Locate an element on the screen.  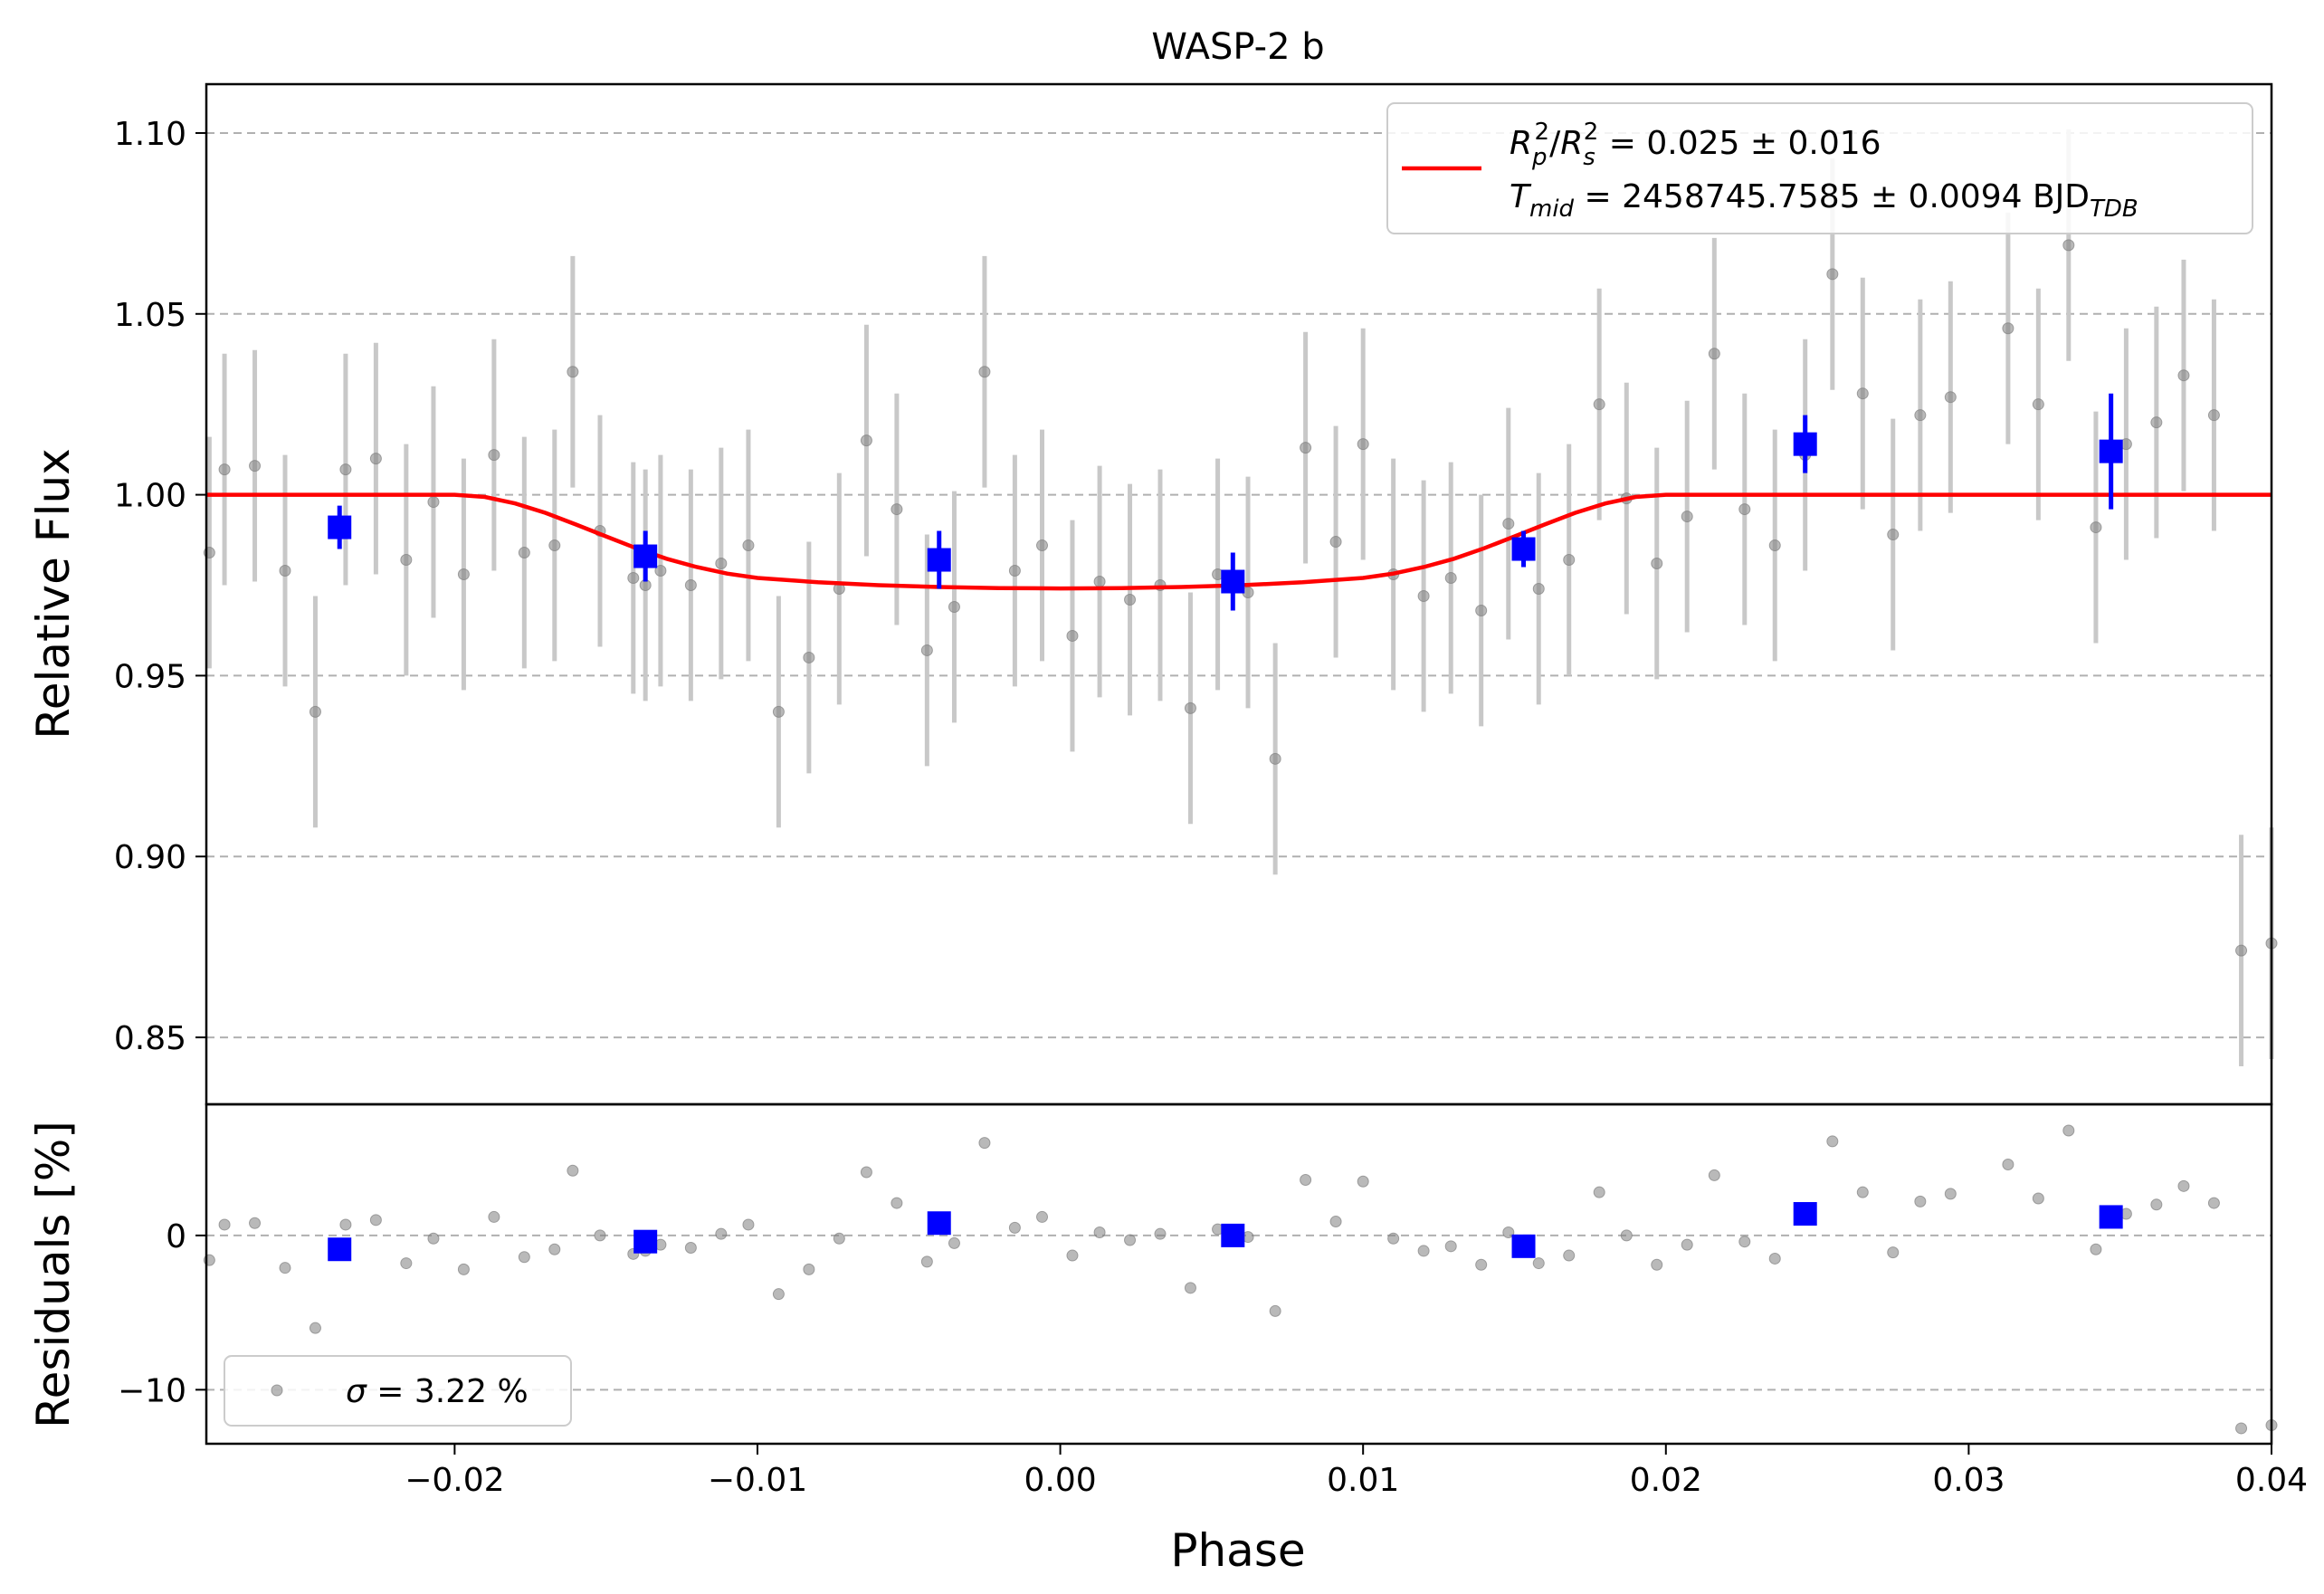
lightcurve-legend-box is located at coordinates (1820, 168).